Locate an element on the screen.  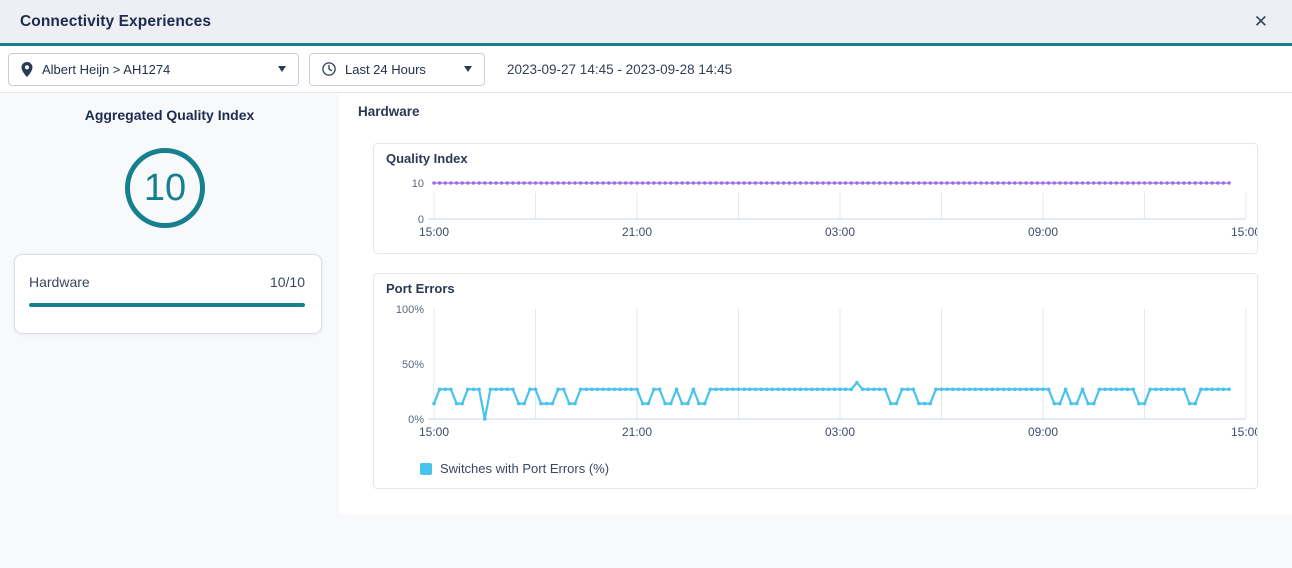
modal-title: Connectivity Experiences is located at coordinates (116, 21).